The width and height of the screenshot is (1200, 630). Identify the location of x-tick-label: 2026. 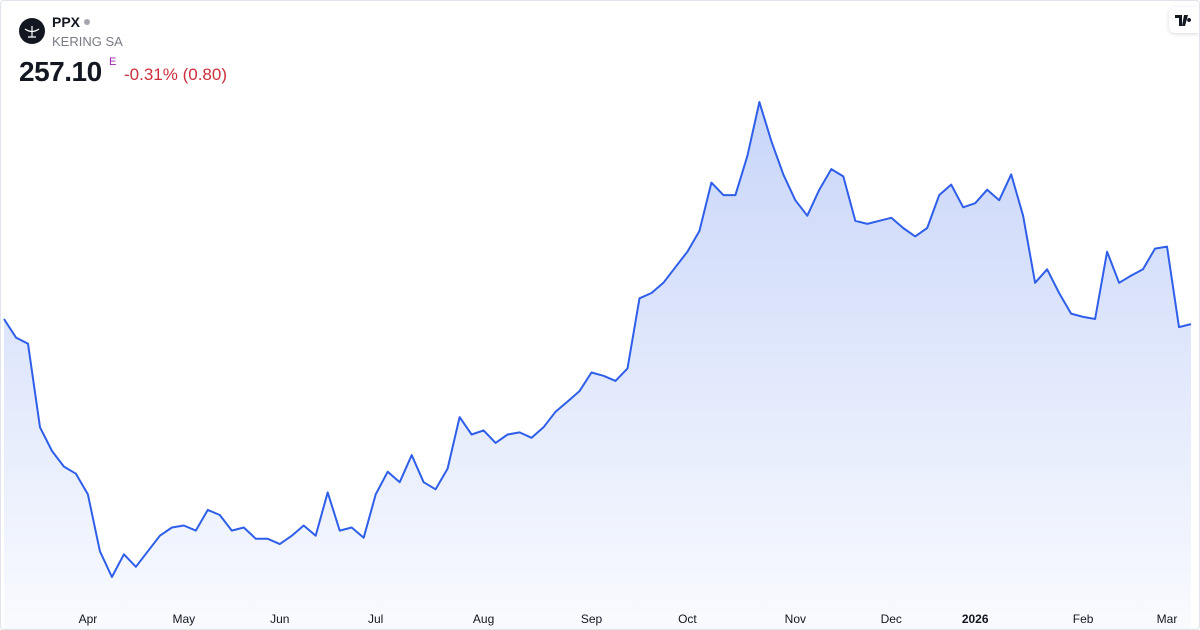
(975, 619).